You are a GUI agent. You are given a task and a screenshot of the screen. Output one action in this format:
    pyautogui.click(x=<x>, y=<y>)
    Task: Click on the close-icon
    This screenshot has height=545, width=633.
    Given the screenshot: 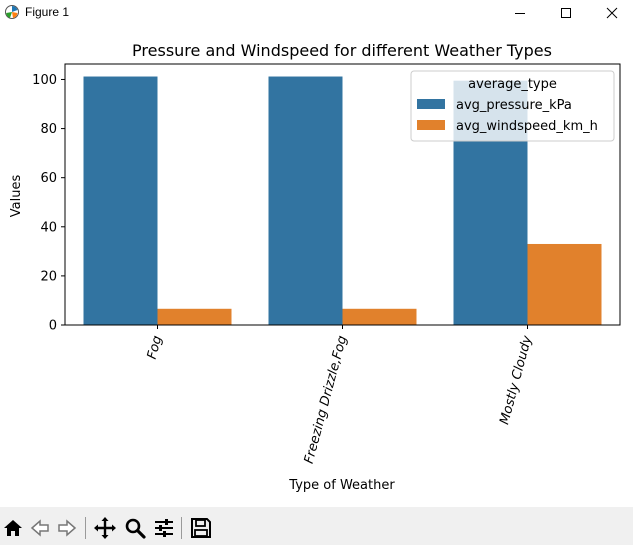 What is the action you would take?
    pyautogui.click(x=612, y=12)
    